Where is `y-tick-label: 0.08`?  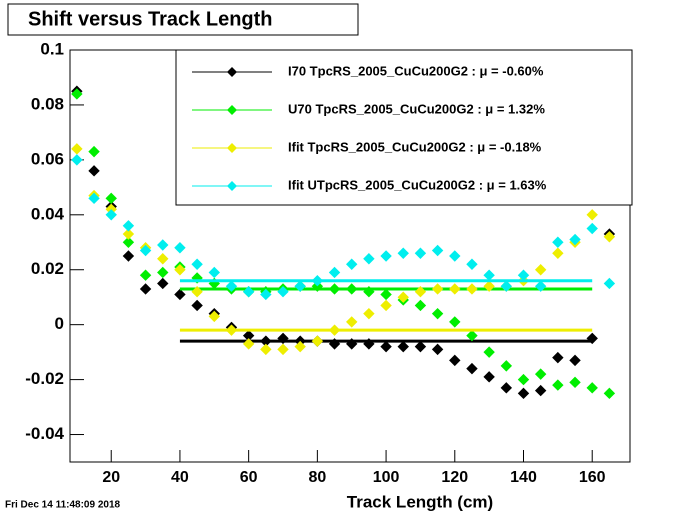
y-tick-label: 0.08 is located at coordinates (47, 103).